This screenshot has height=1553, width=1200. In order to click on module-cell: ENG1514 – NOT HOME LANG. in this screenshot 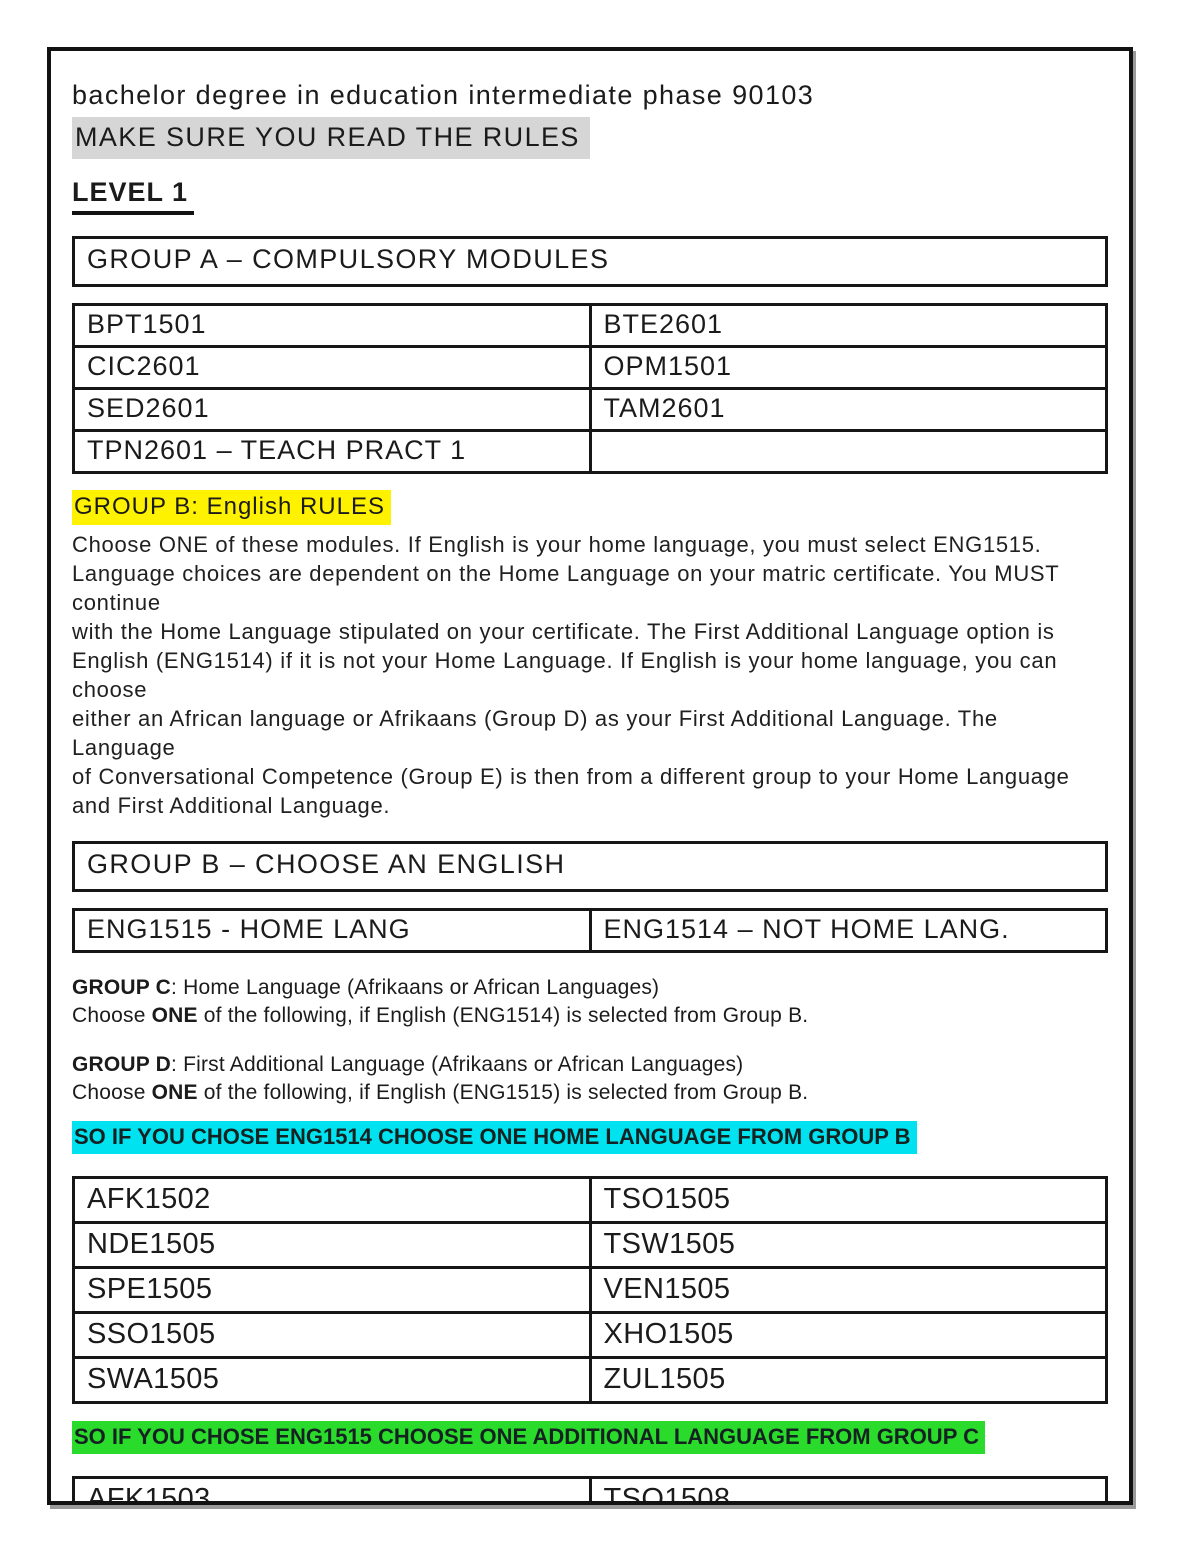, I will do `click(848, 930)`.